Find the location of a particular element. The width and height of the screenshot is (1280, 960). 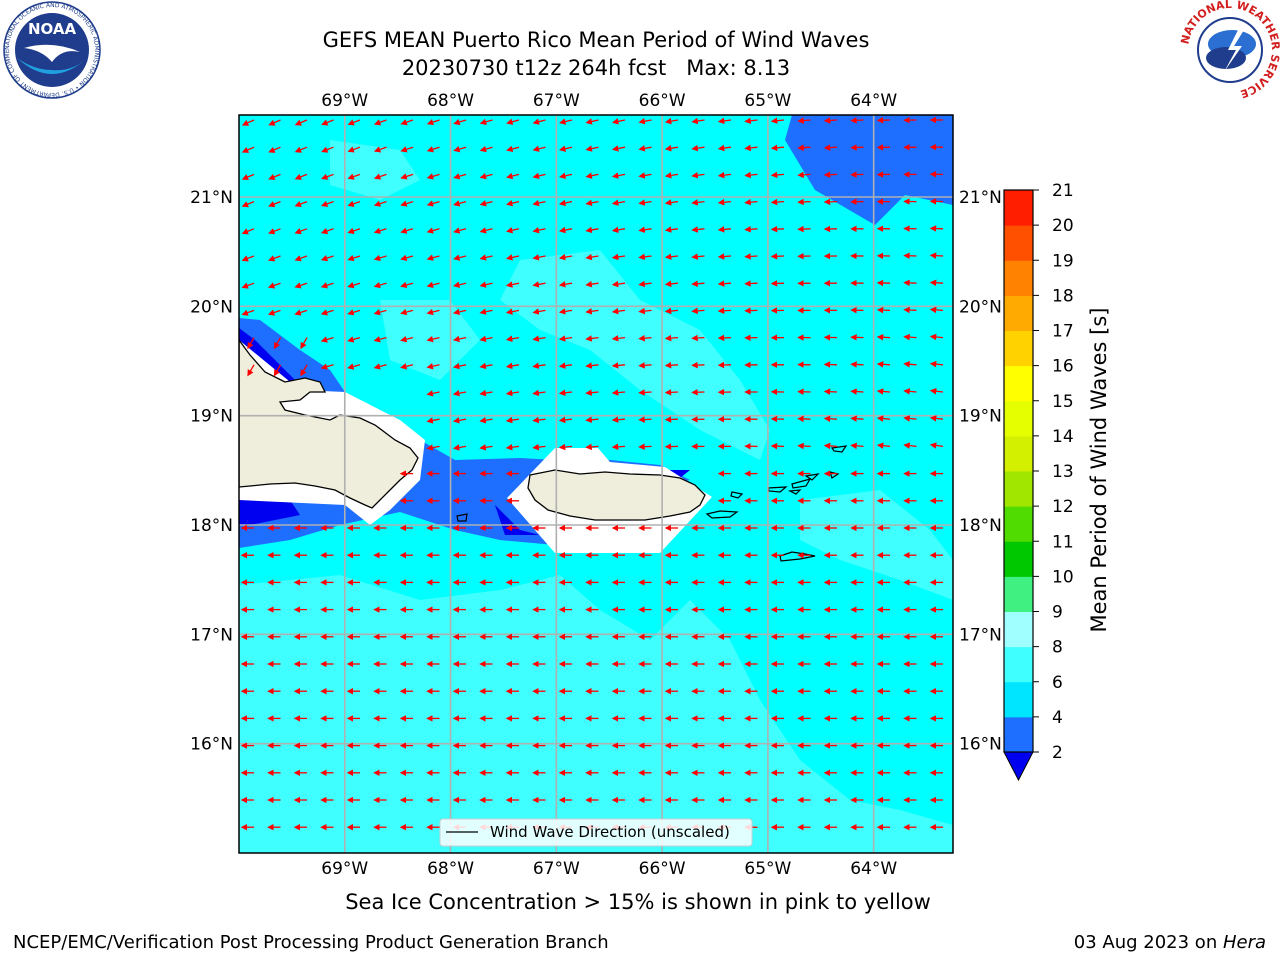

lat-tick-label: 16°N is located at coordinates (211, 745).